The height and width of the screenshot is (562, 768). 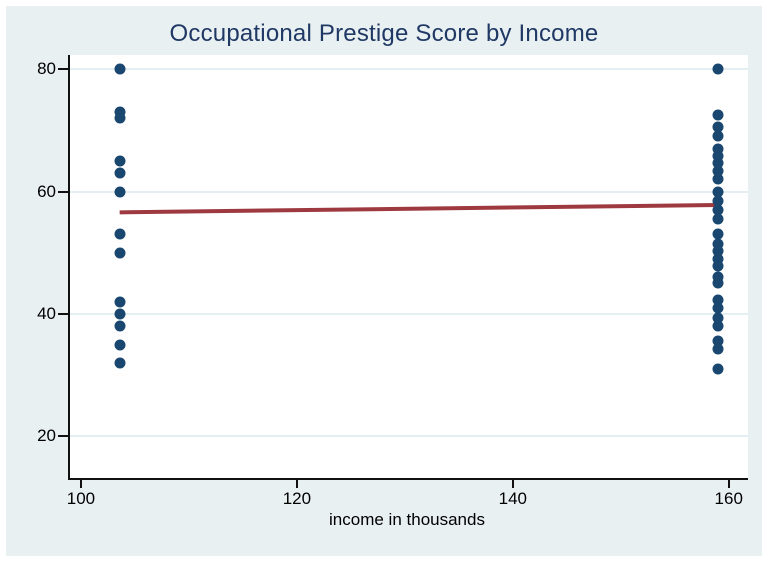 What do you see at coordinates (81, 498) in the screenshot?
I see `x-tick-label-100: 100` at bounding box center [81, 498].